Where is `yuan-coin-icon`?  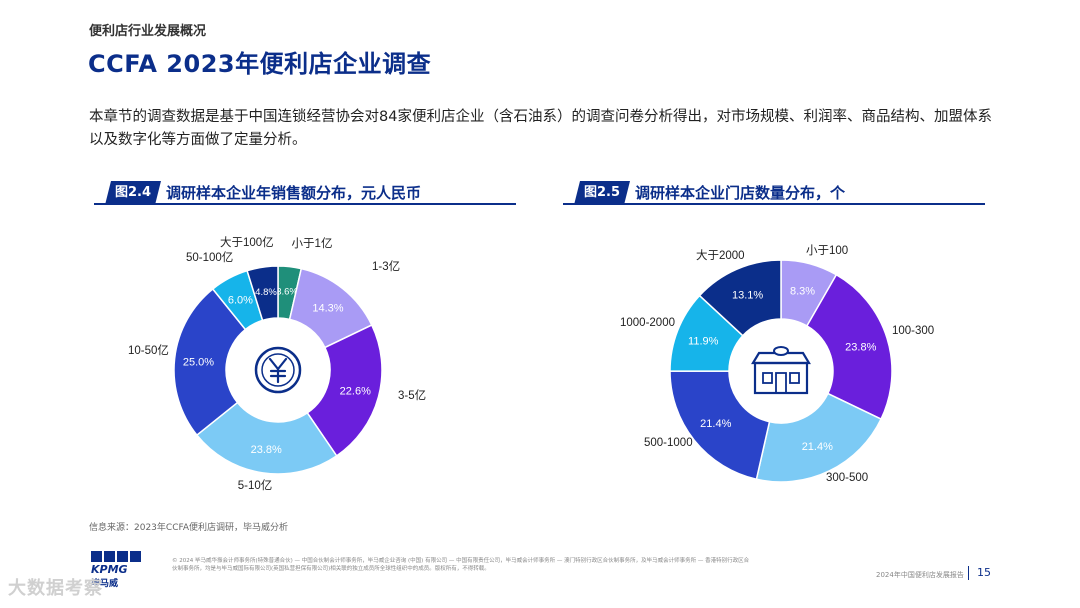 yuan-coin-icon is located at coordinates (278, 370).